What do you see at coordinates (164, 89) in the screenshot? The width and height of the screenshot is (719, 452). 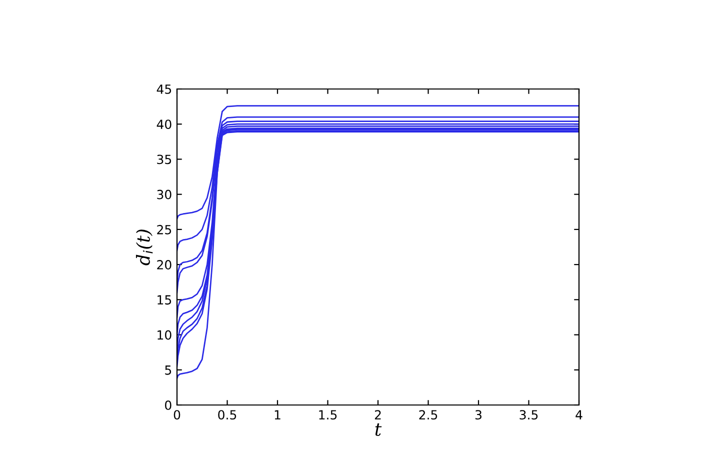 I see `y-tick-label: 45` at bounding box center [164, 89].